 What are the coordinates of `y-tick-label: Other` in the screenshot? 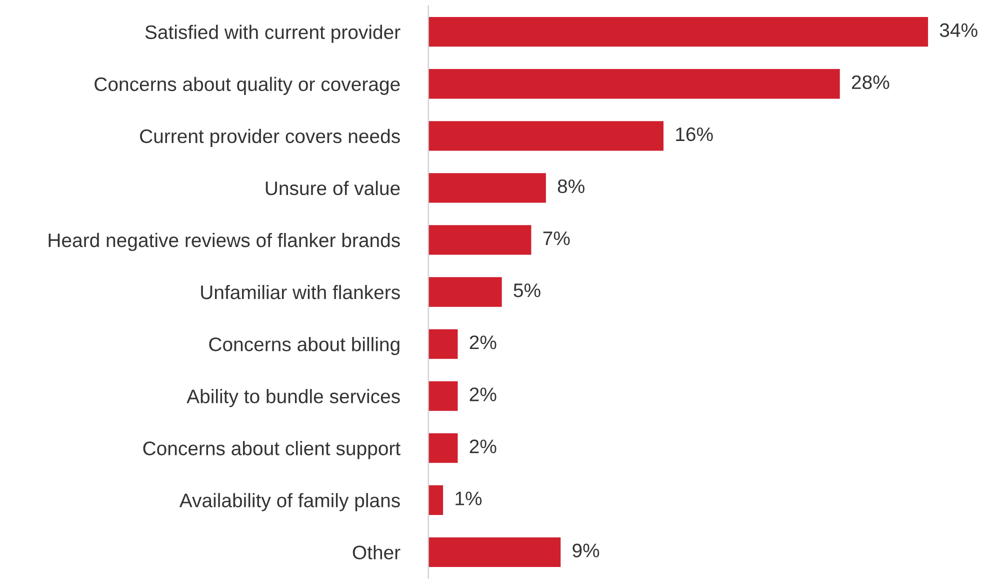 It's located at (376, 552).